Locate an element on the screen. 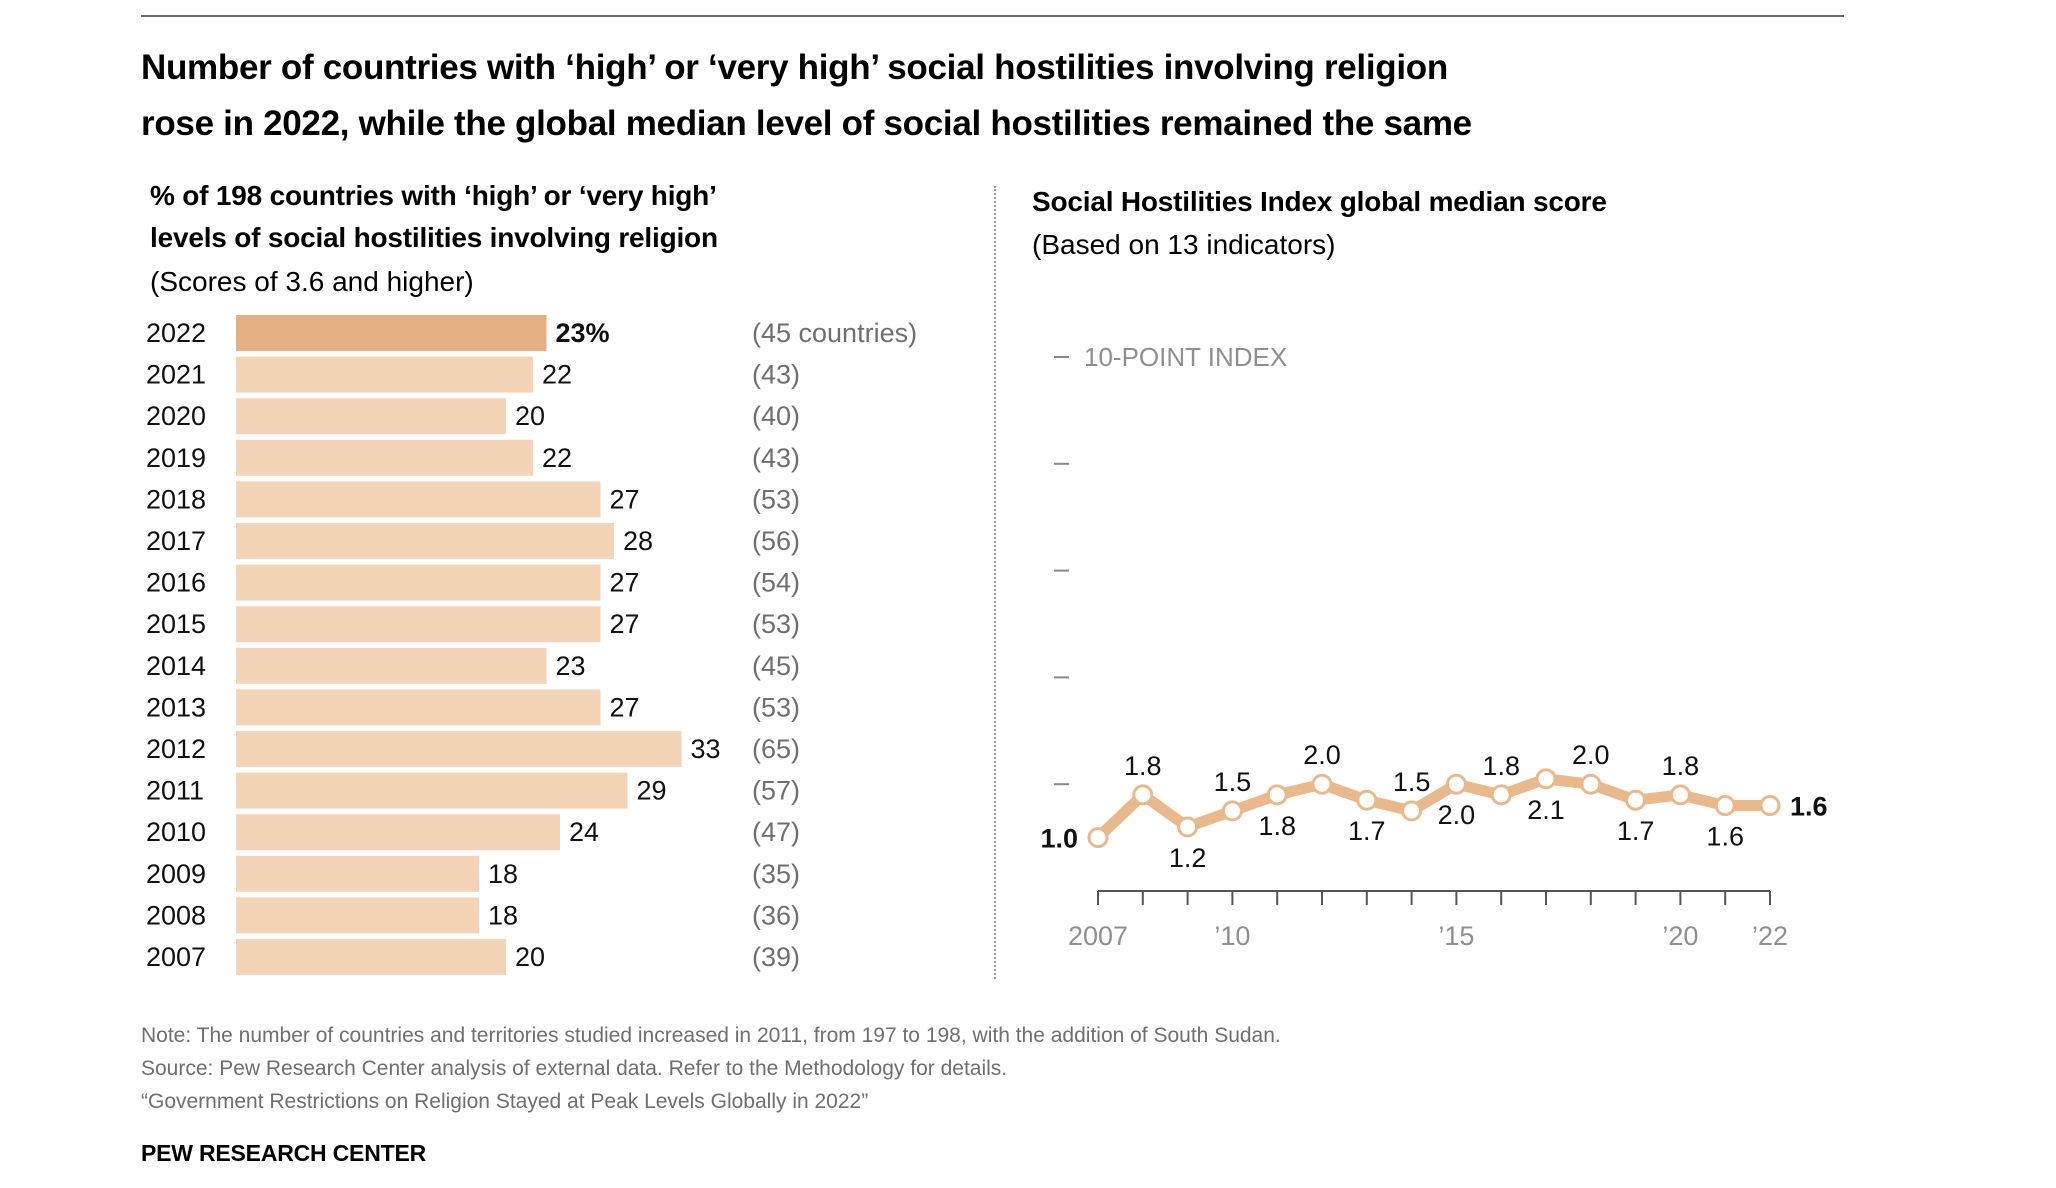 The image size is (2056, 1188). bar-year-label: 2021 is located at coordinates (176, 375).